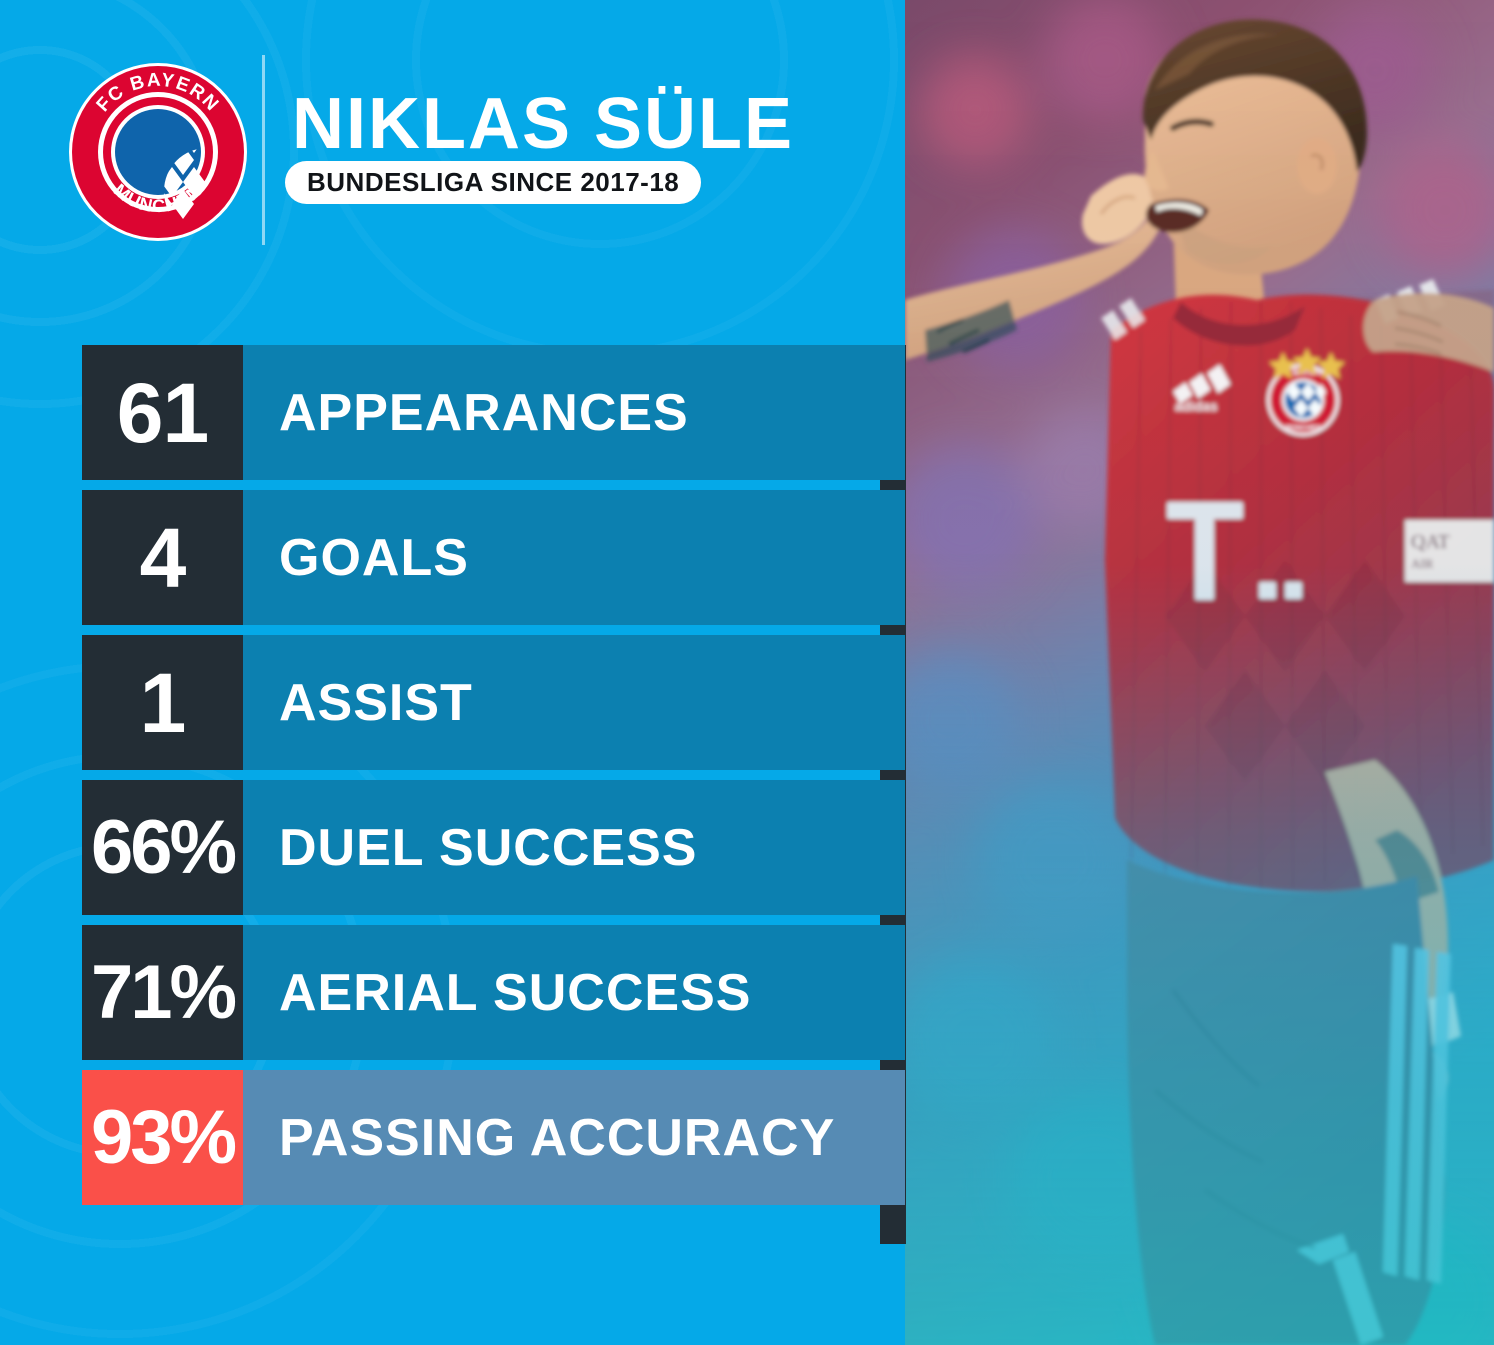  I want to click on stat-row: 71% AERIAL SUCCESS, so click(493, 992).